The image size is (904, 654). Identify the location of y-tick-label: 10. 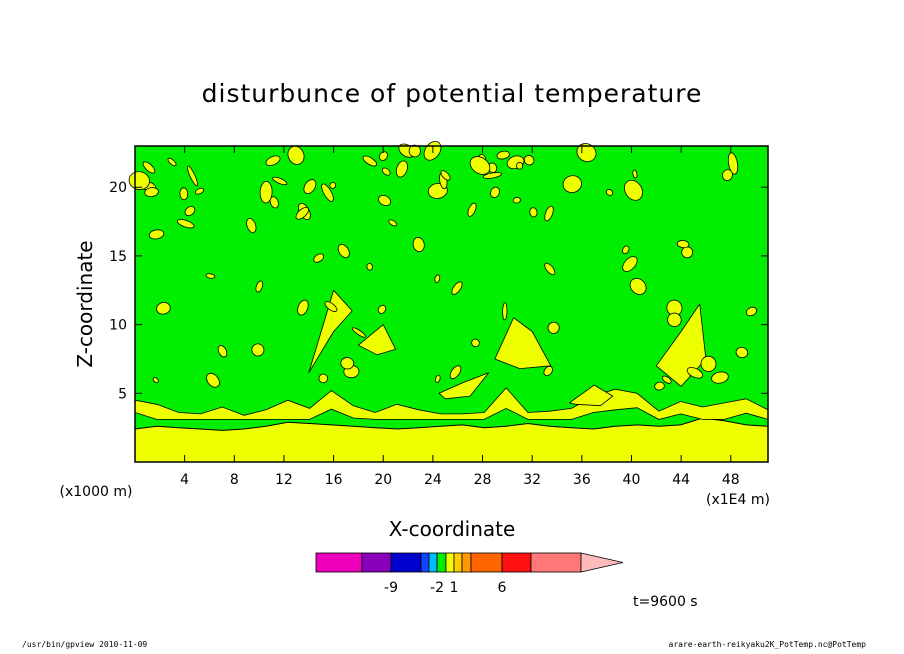
(118, 326).